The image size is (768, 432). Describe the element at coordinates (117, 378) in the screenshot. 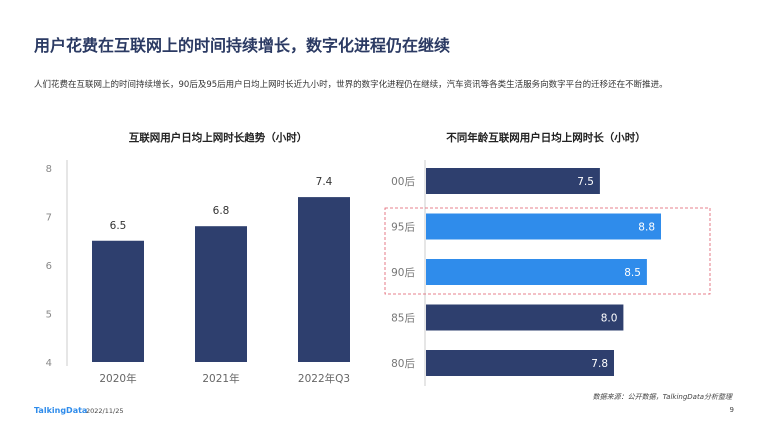

I see `x-tick-label: 2020年` at that location.